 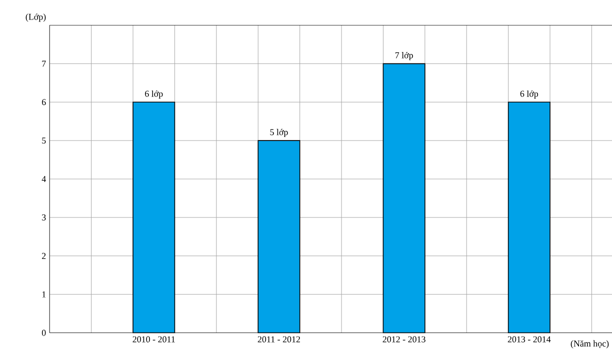 I want to click on y-tick-label: 7, so click(x=44, y=63).